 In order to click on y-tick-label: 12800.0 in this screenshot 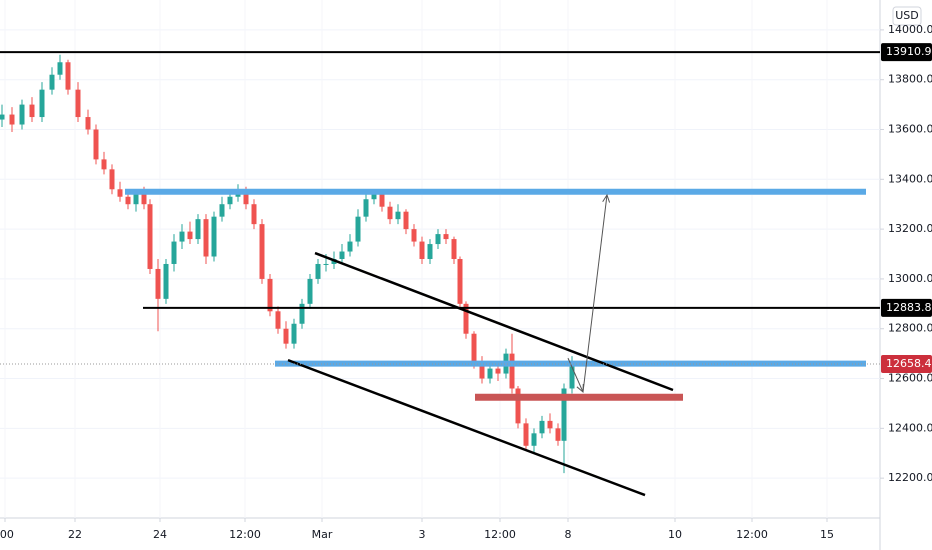, I will do `click(910, 328)`.